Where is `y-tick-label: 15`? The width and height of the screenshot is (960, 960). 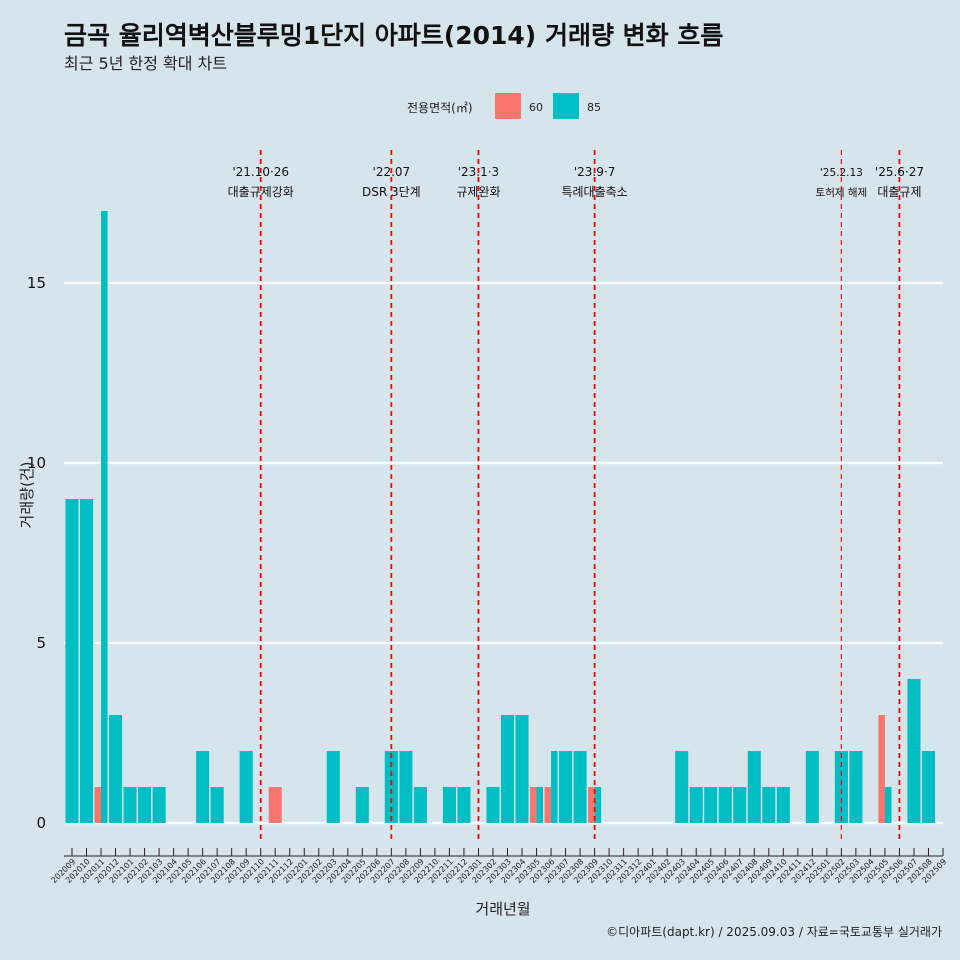
y-tick-label: 15 is located at coordinates (36, 283).